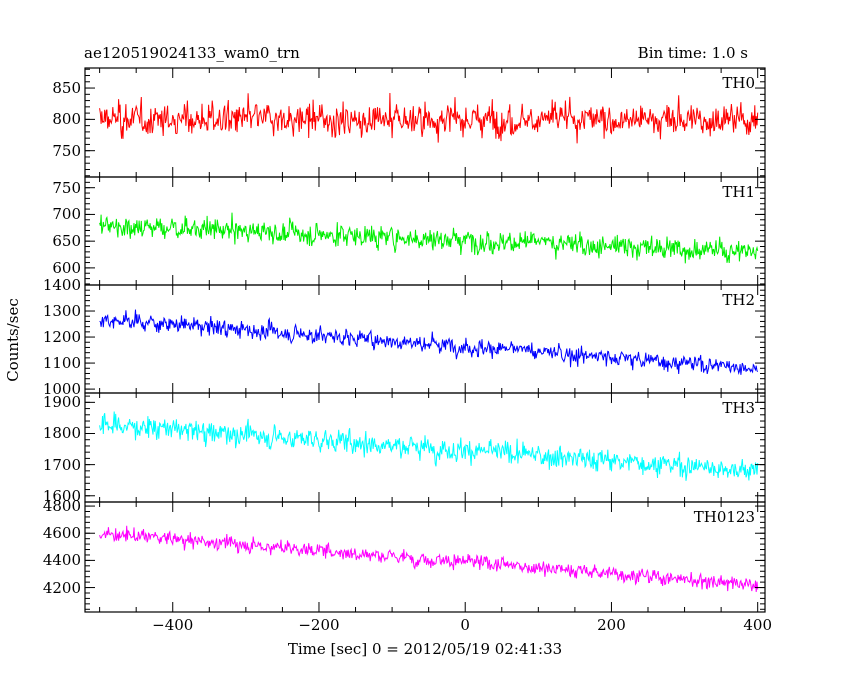  Describe the element at coordinates (192, 53) in the screenshot. I see `chart-title: ae120519024133_wam0_trn` at that location.